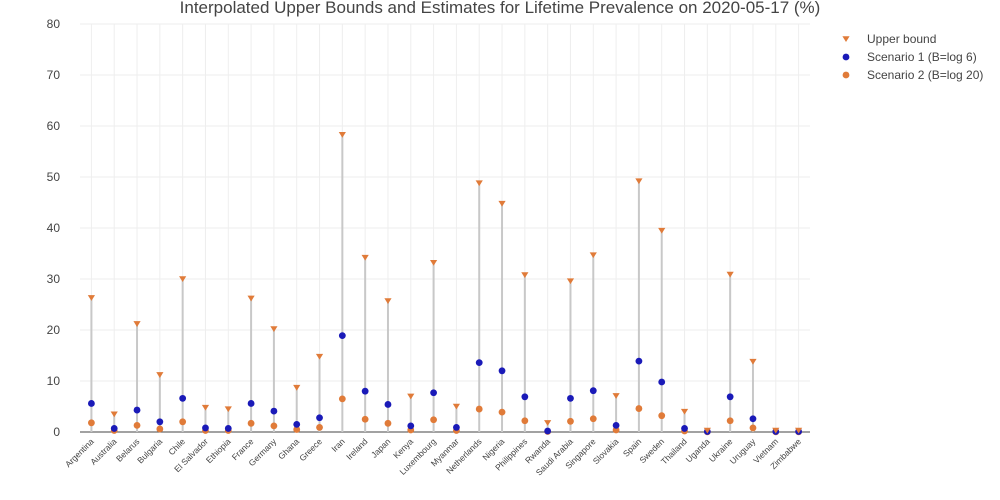 This screenshot has height=500, width=1000. What do you see at coordinates (310, 449) in the screenshot?
I see `x-tick-label: Greece` at bounding box center [310, 449].